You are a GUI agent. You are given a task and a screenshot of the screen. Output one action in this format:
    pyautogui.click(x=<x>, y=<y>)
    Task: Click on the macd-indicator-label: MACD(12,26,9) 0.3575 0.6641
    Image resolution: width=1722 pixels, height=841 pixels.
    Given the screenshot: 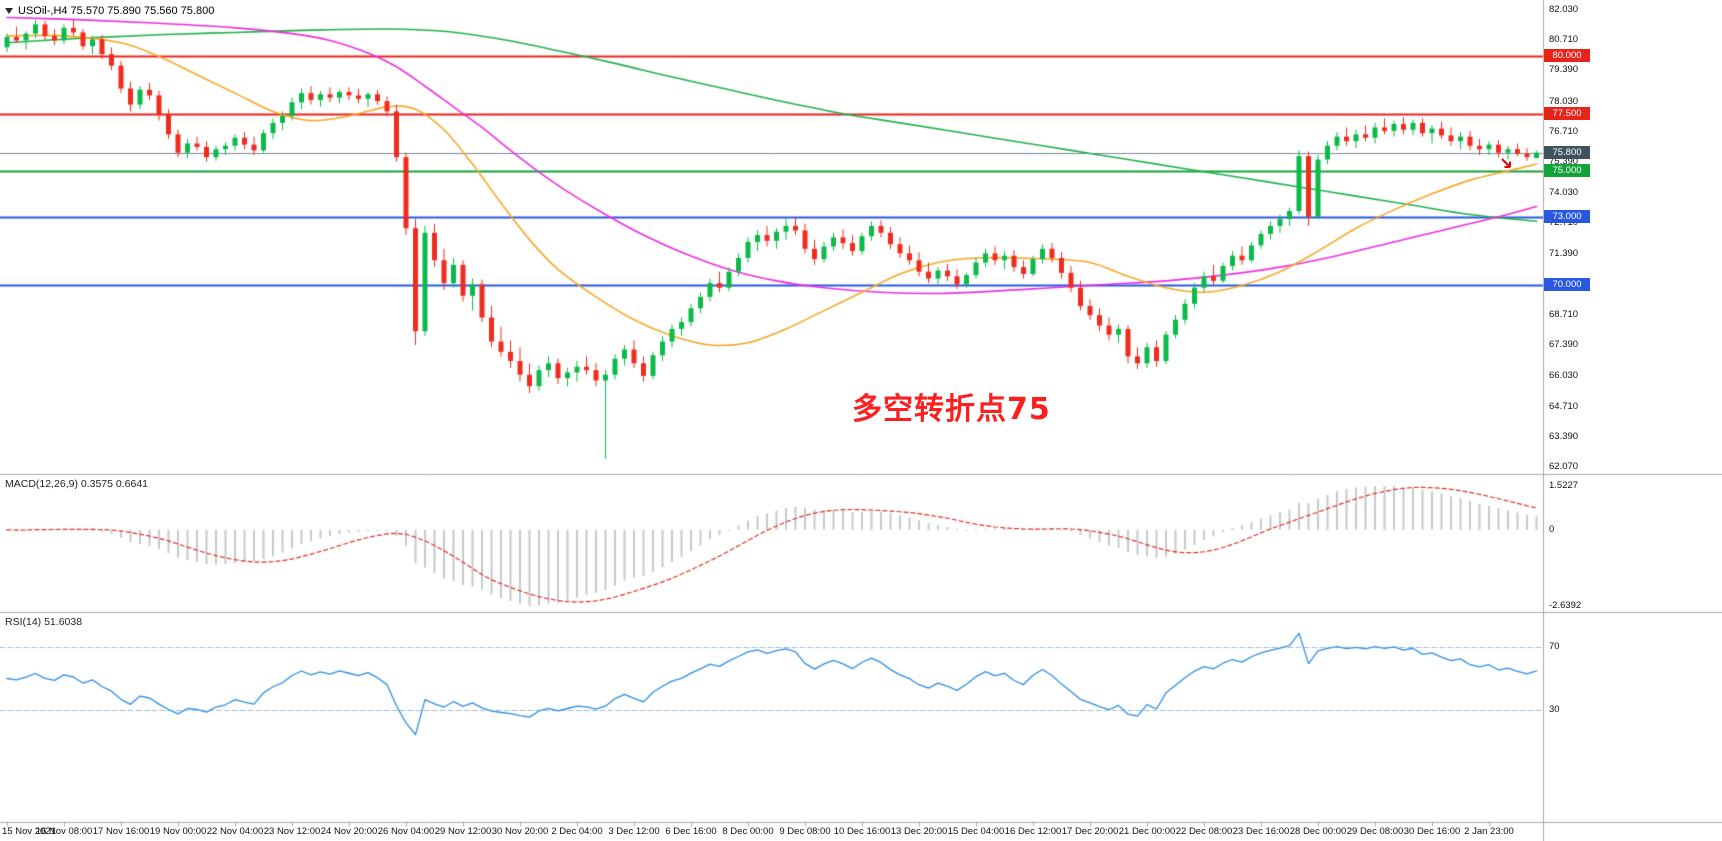 What is the action you would take?
    pyautogui.click(x=77, y=484)
    